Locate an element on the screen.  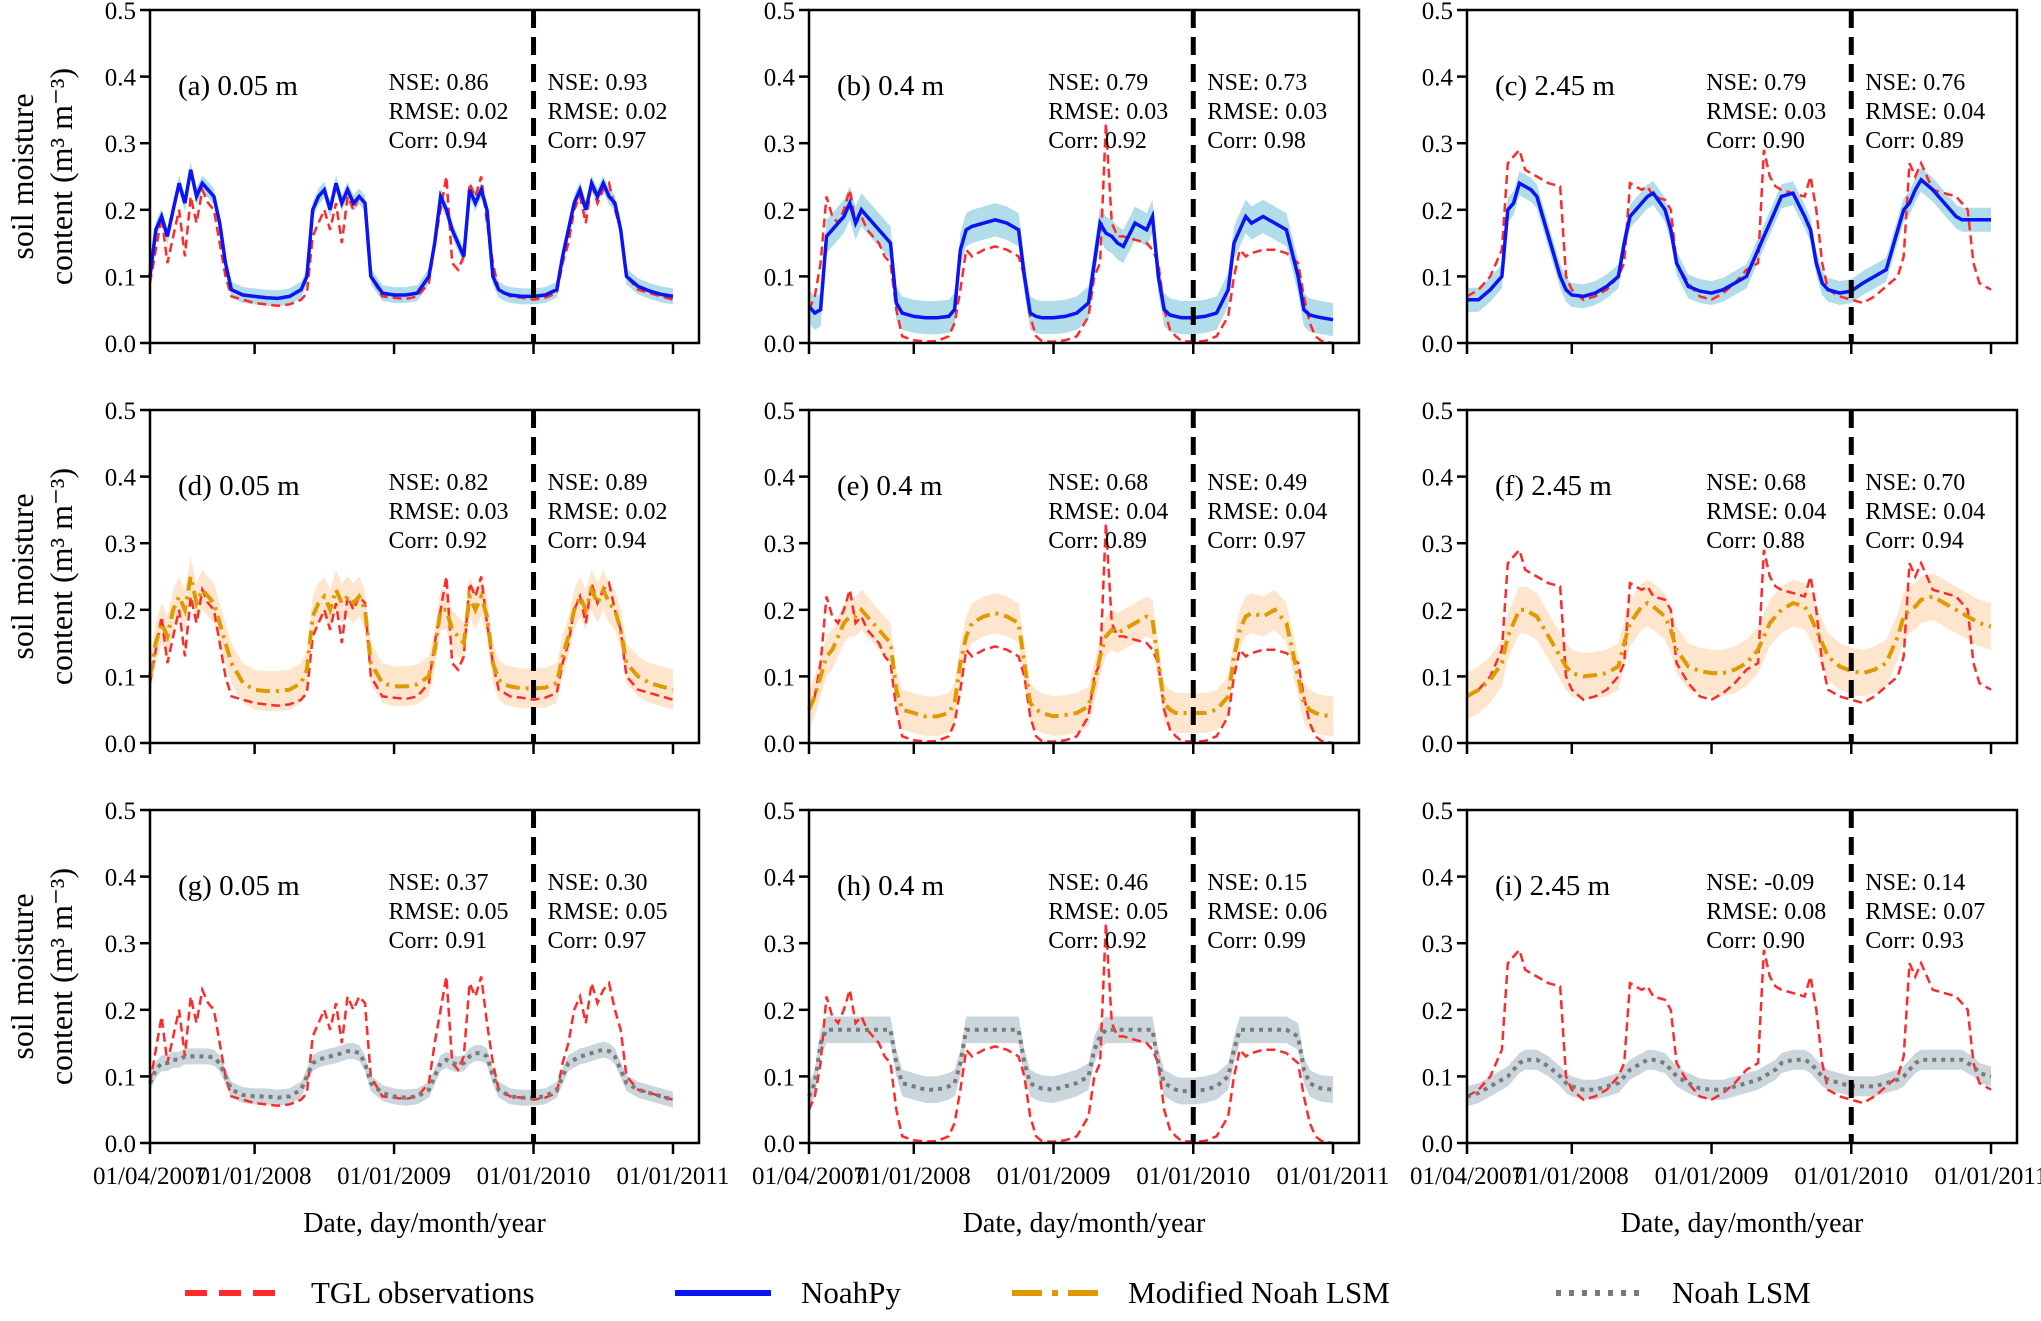
stats-calibration: NSE: 0.46 is located at coordinates (1098, 883).